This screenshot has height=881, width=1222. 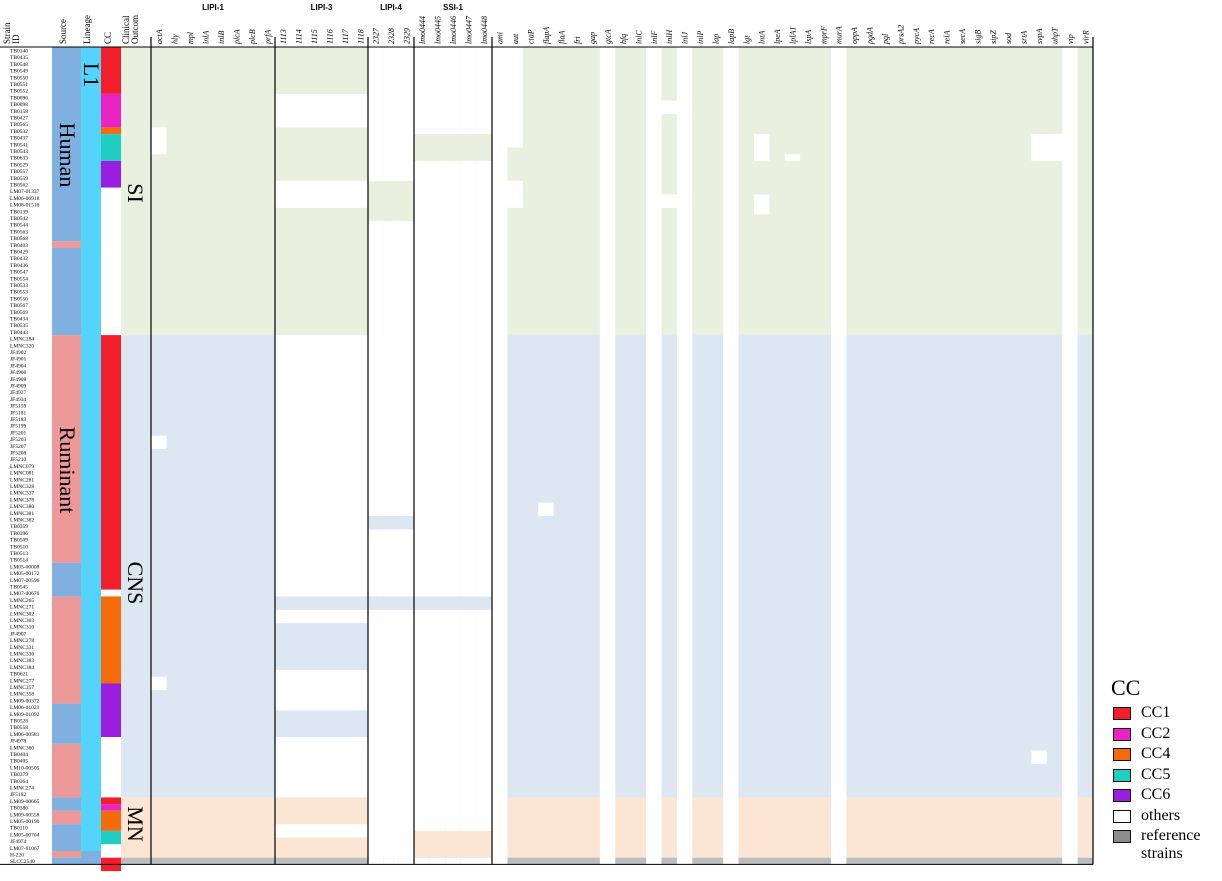 I want to click on gene-label: prsA2, so click(x=900, y=35).